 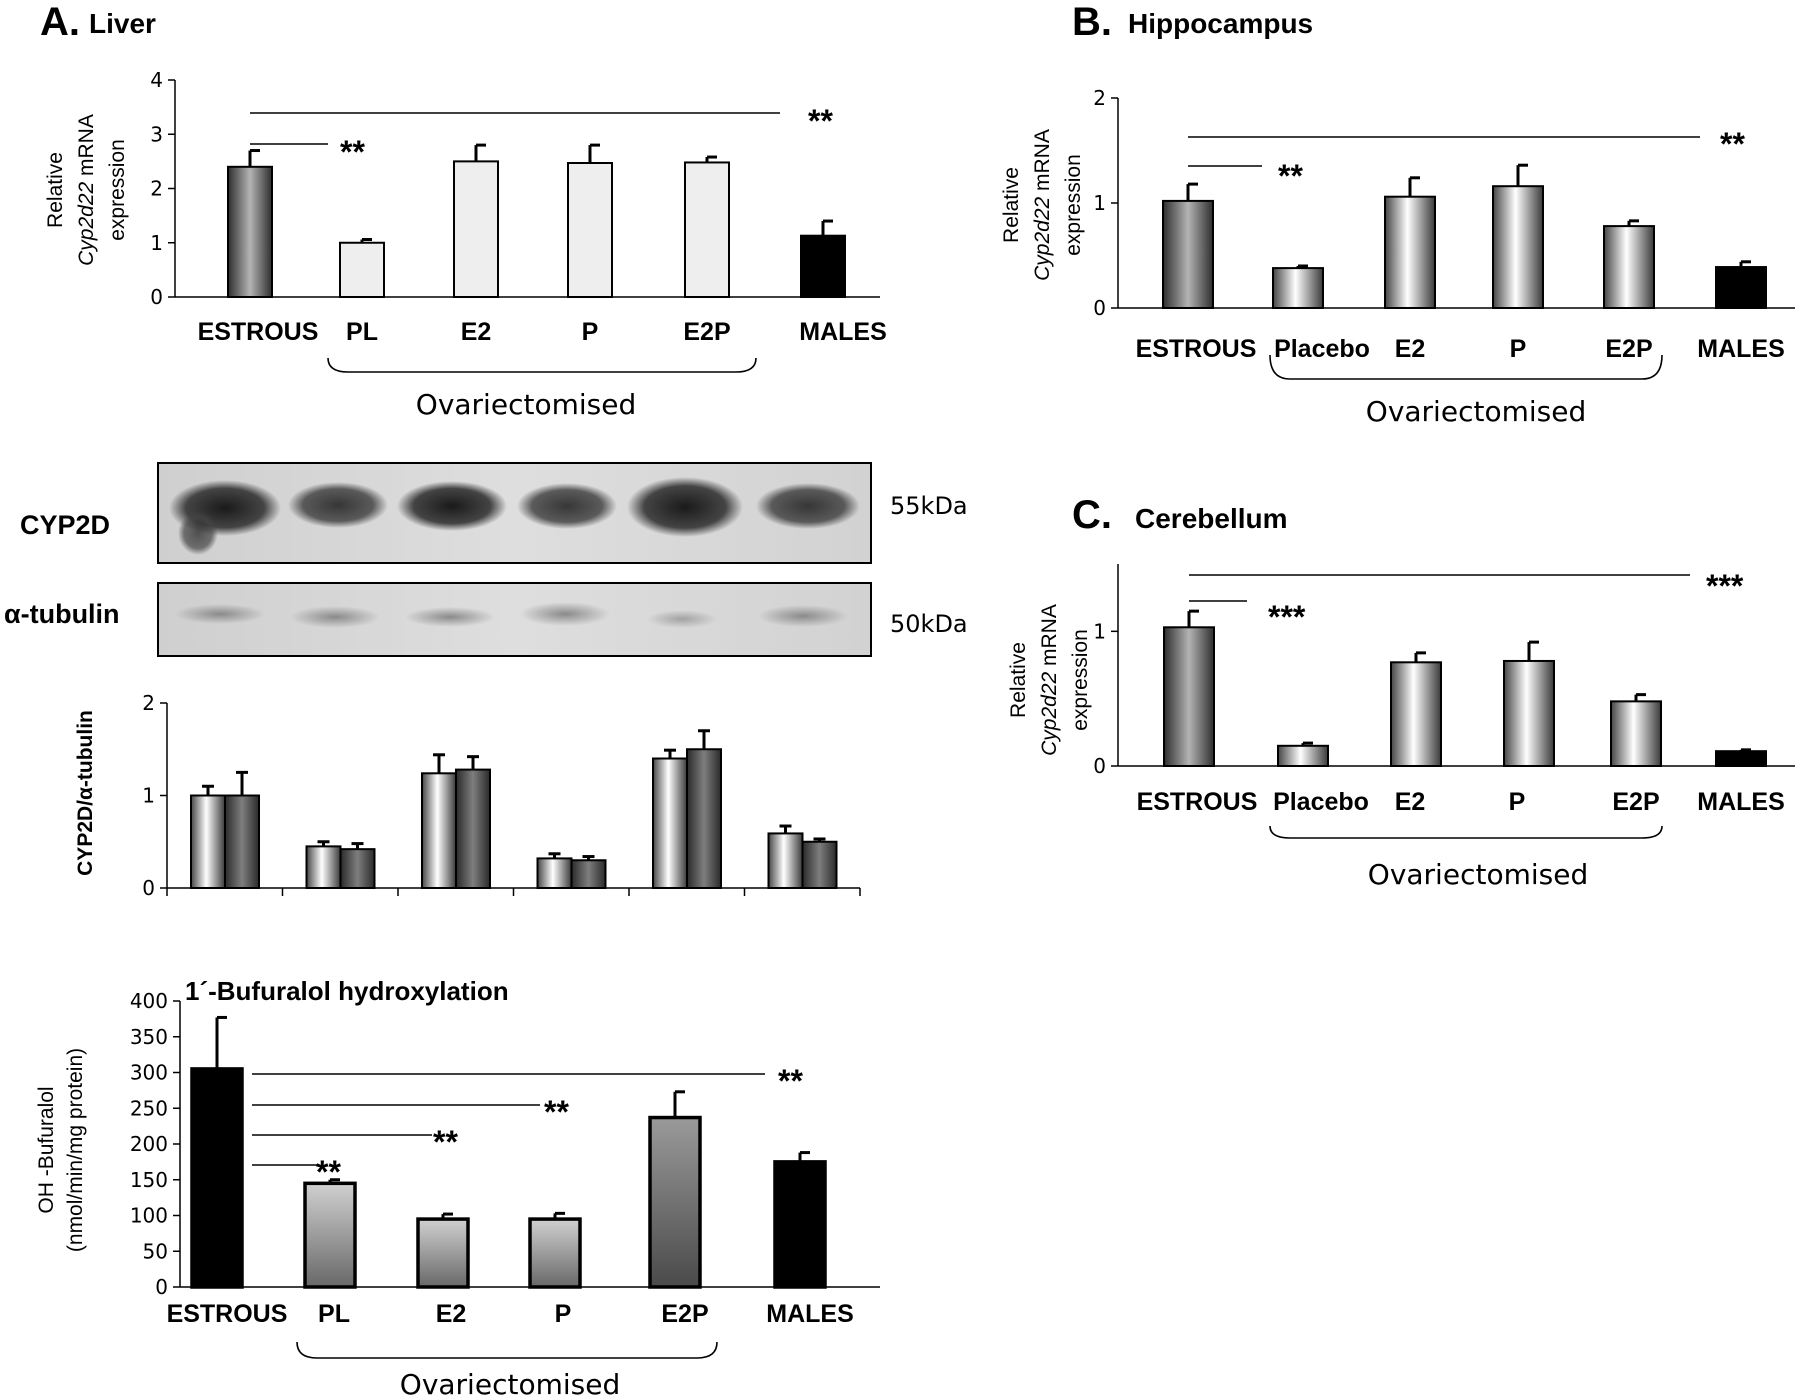 I want to click on cerebellum_mrna-ytick-label: 0, so click(x=1099, y=766).